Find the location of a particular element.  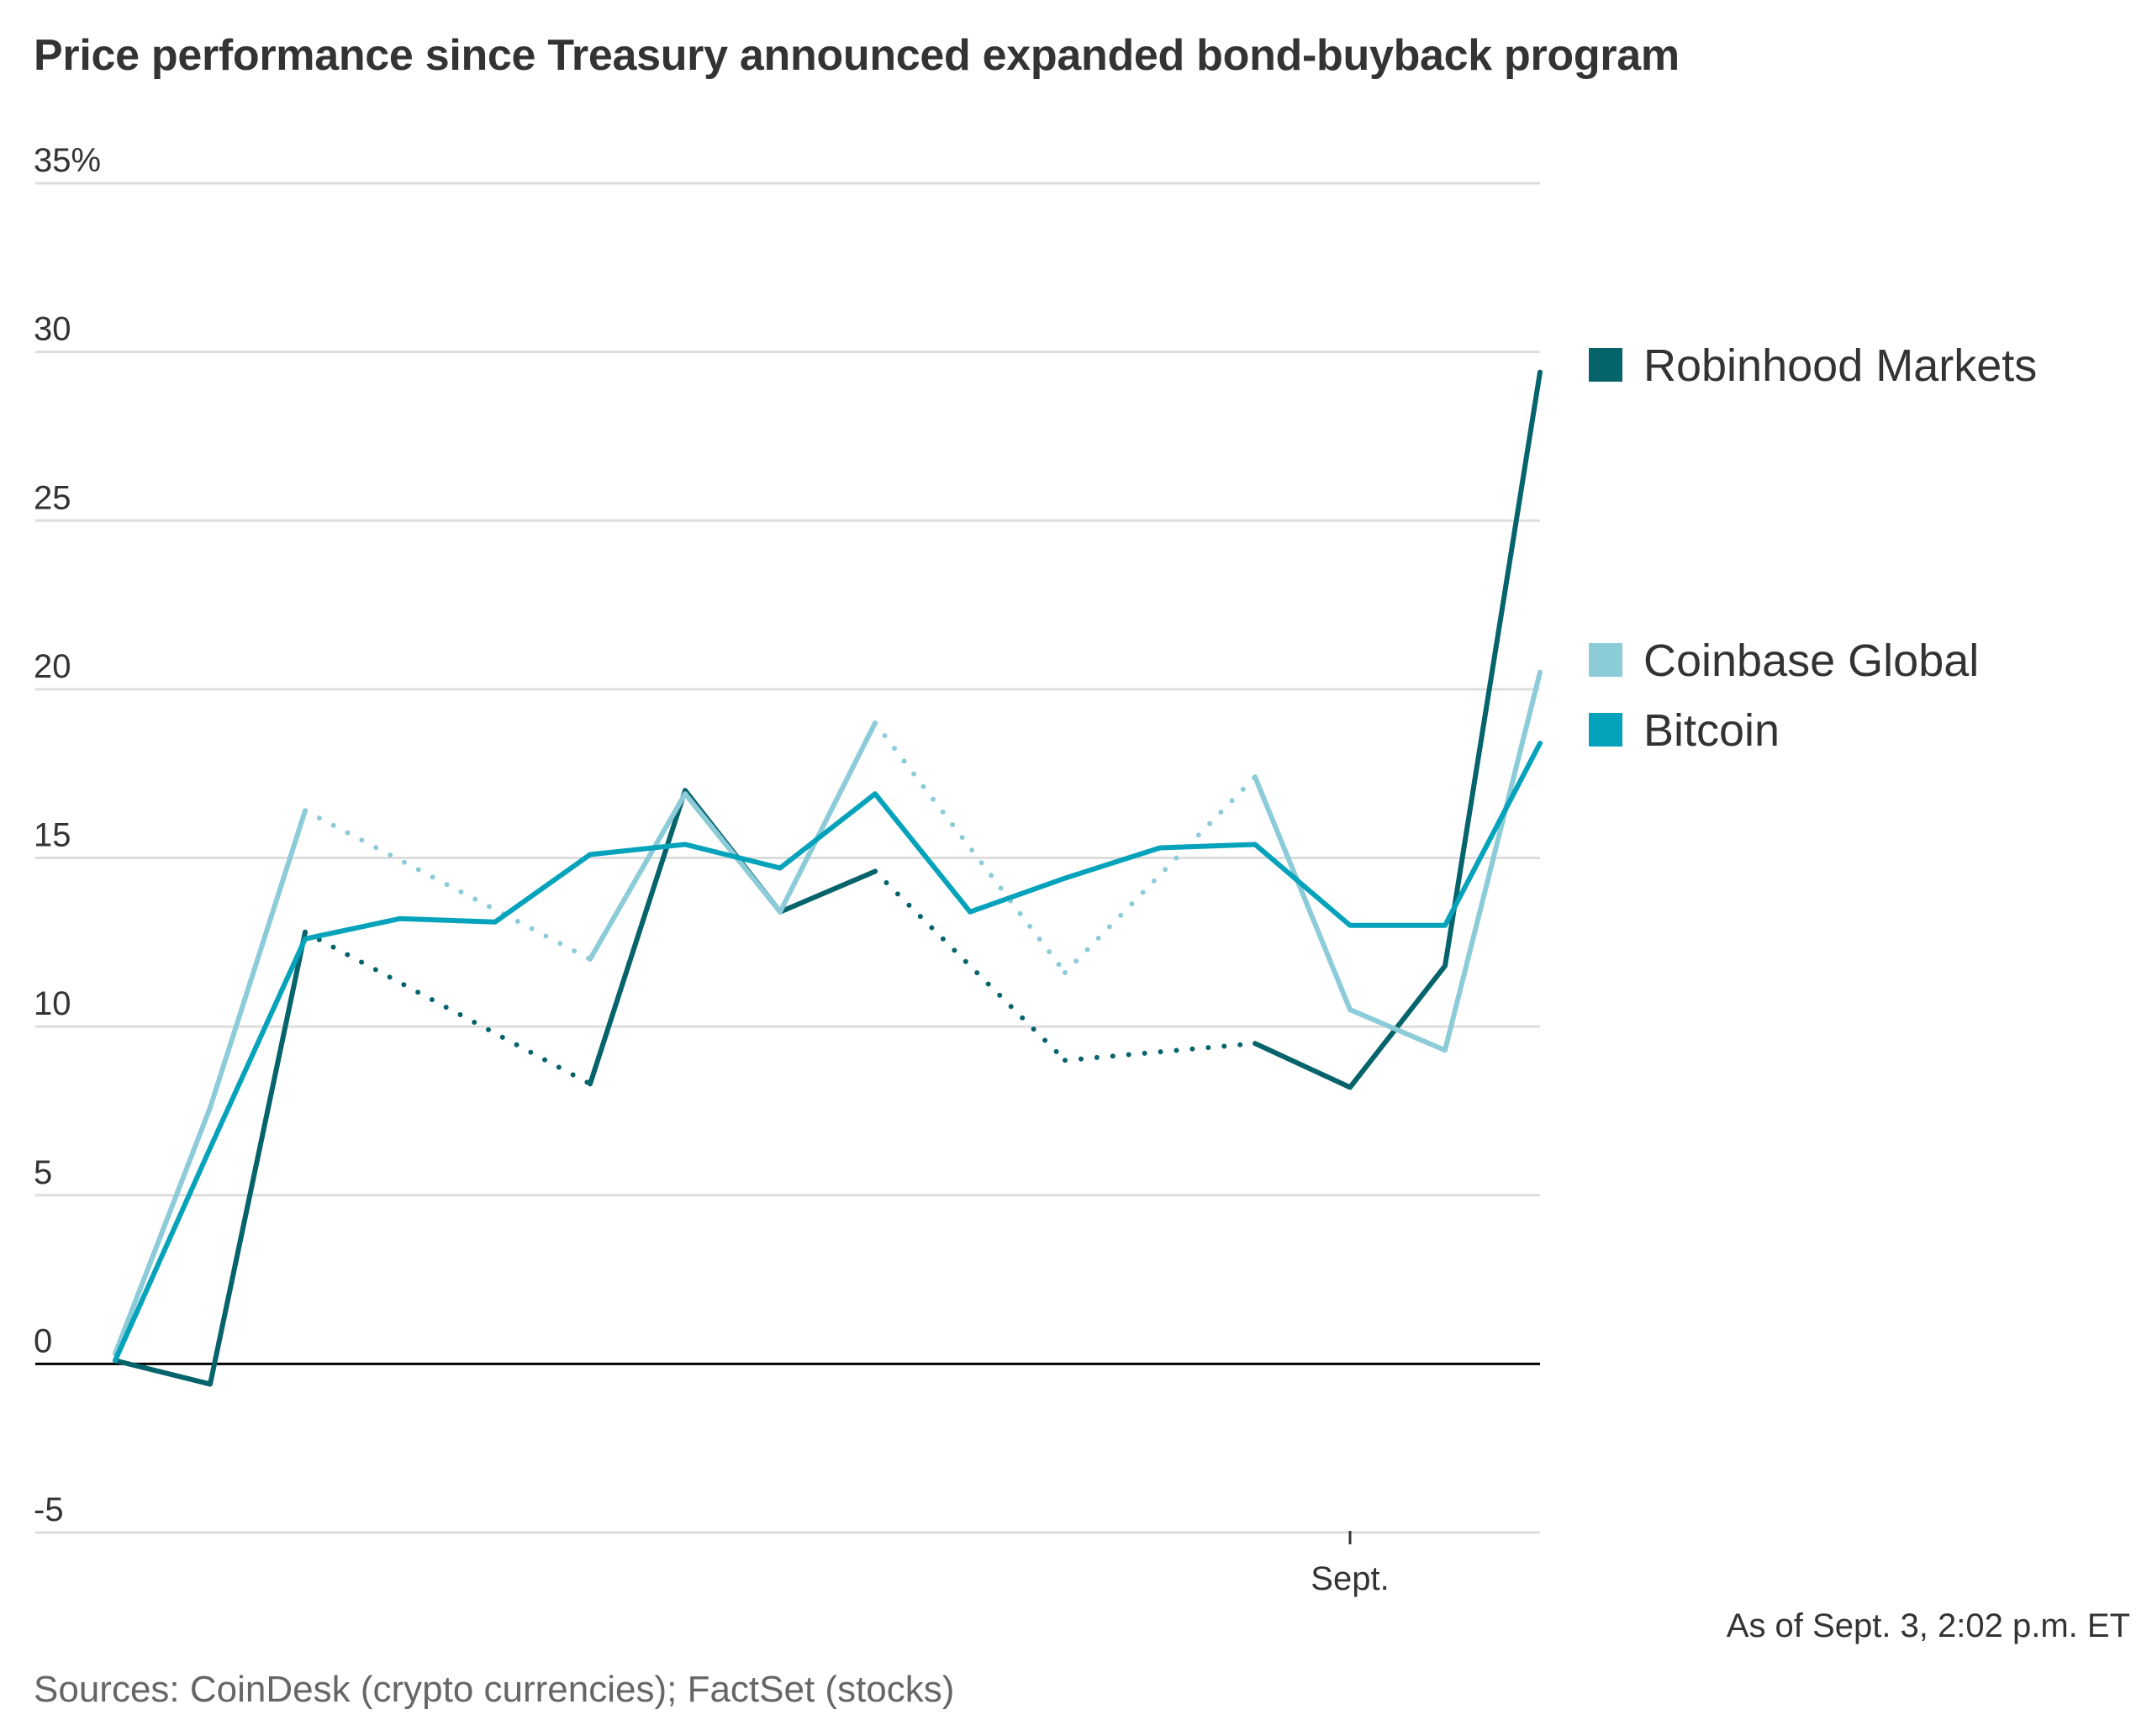

legend-label: Coinbase Global is located at coordinates (1811, 661).